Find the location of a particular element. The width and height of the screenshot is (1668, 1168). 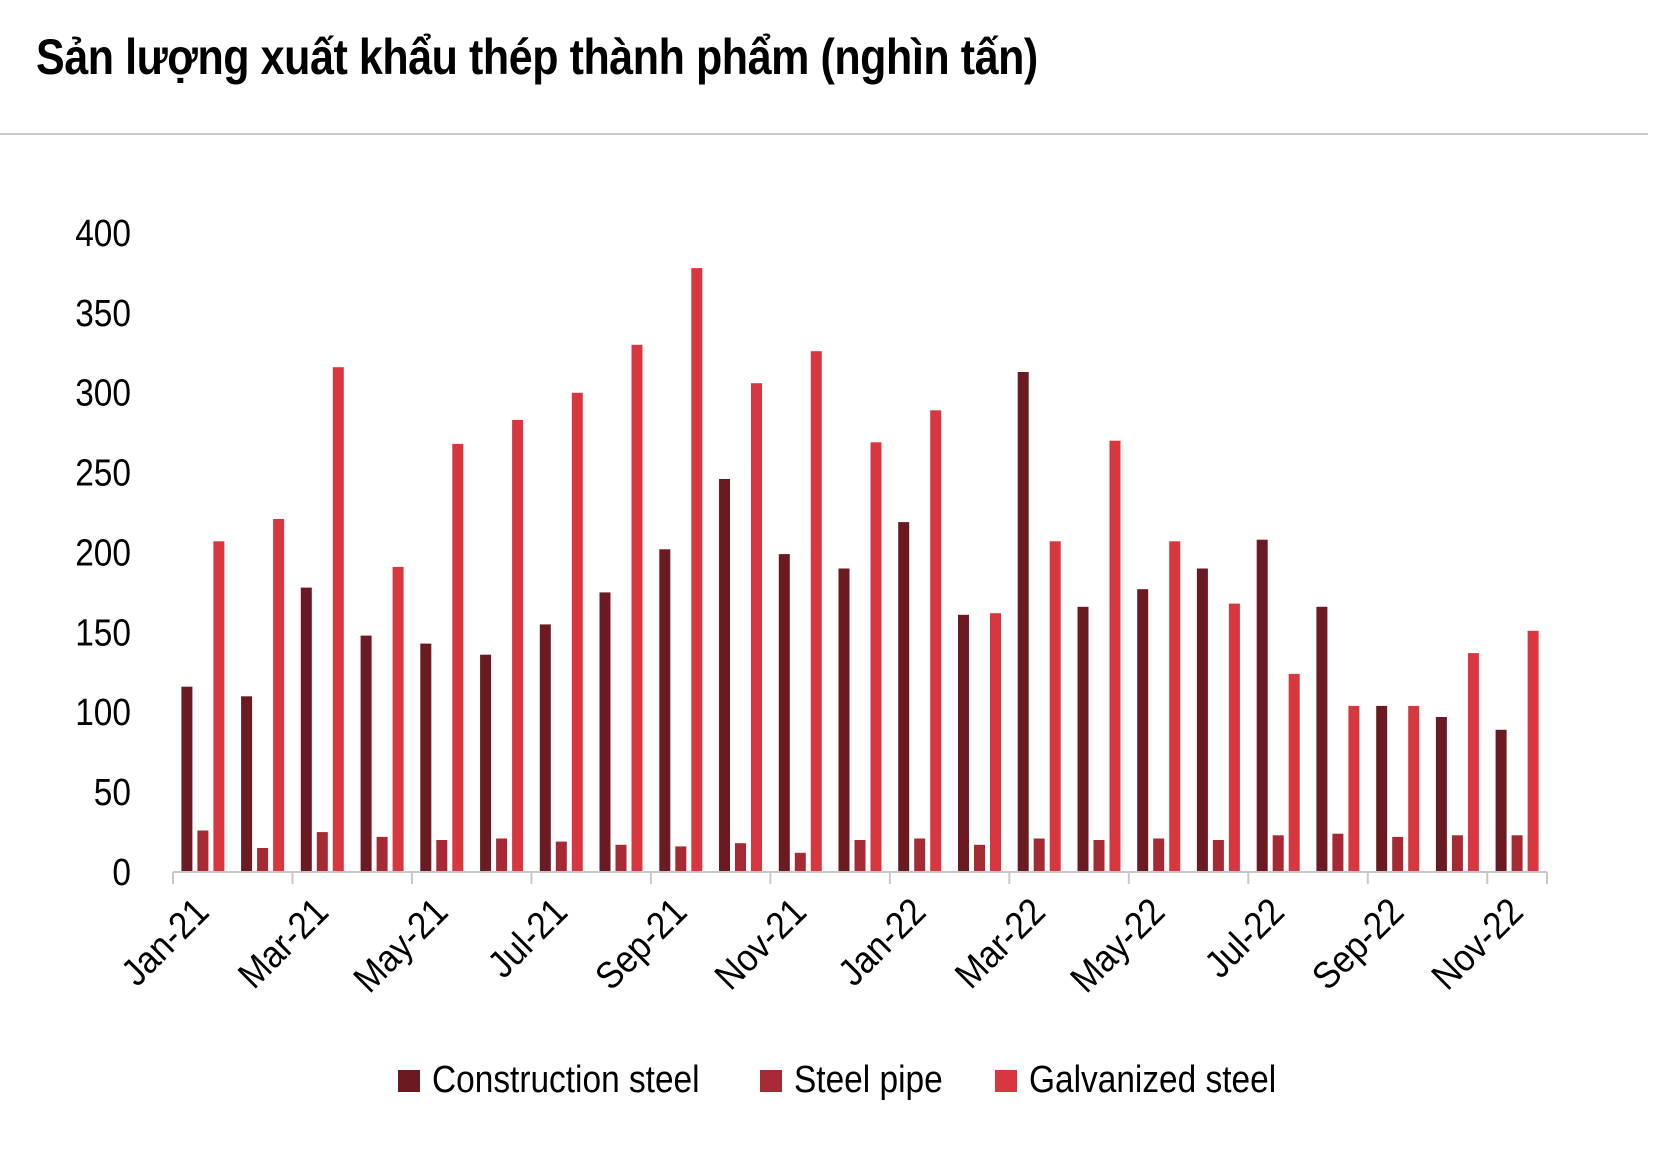

x-tick-label: Jan-22 is located at coordinates (881, 941).